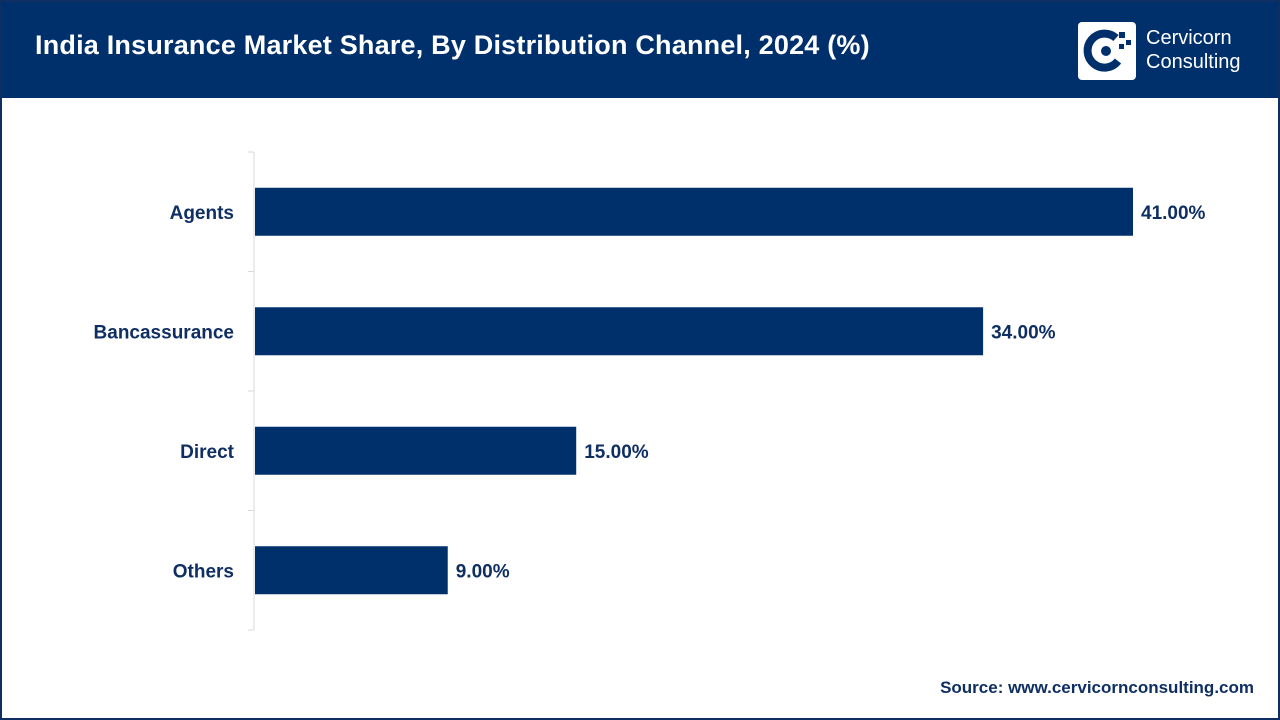  Describe the element at coordinates (1097, 687) in the screenshot. I see `source-note: Source: www.cervicornconsulting.com` at that location.